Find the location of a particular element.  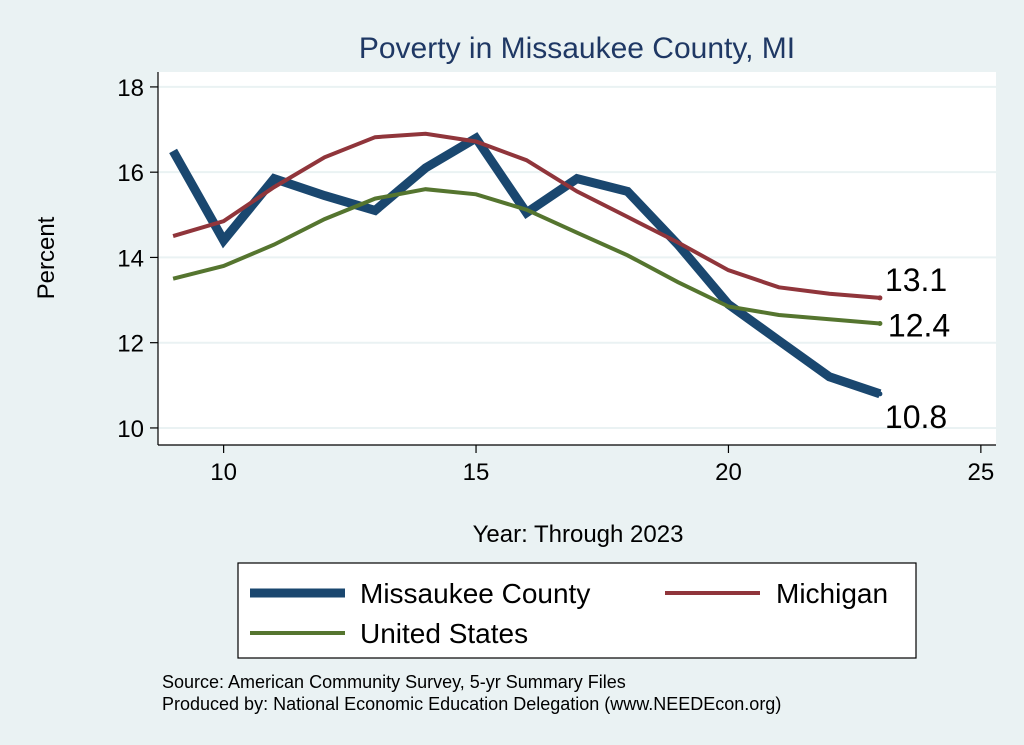

legend-label-michigan: Michigan is located at coordinates (832, 593).